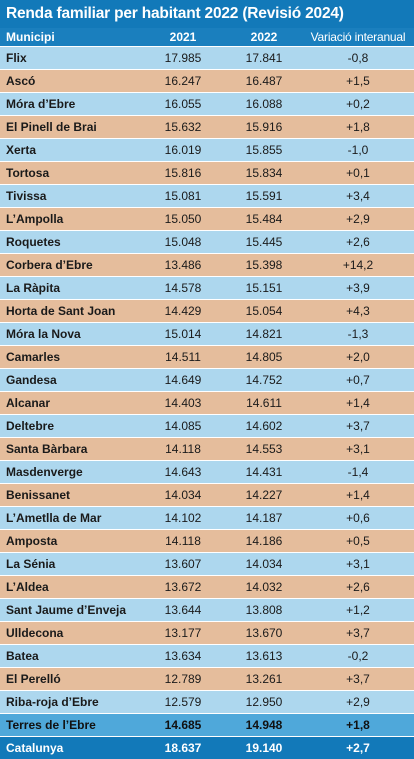 This screenshot has height=759, width=414. Describe the element at coordinates (70, 219) in the screenshot. I see `cell-municipi: L’Ampolla` at that location.